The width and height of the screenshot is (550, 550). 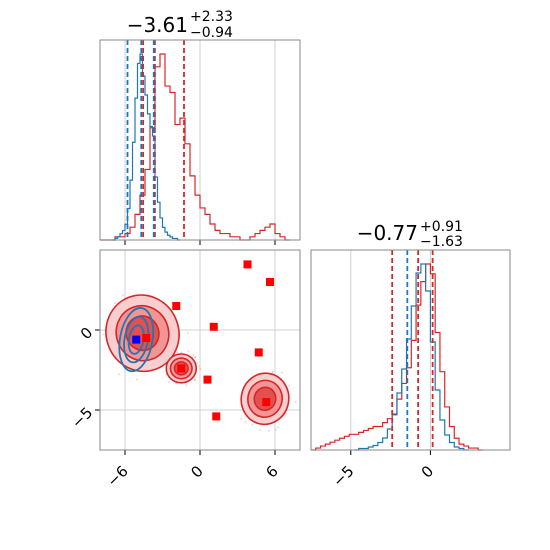 I want to click on joint-blue-square-marker, so click(x=136, y=339).